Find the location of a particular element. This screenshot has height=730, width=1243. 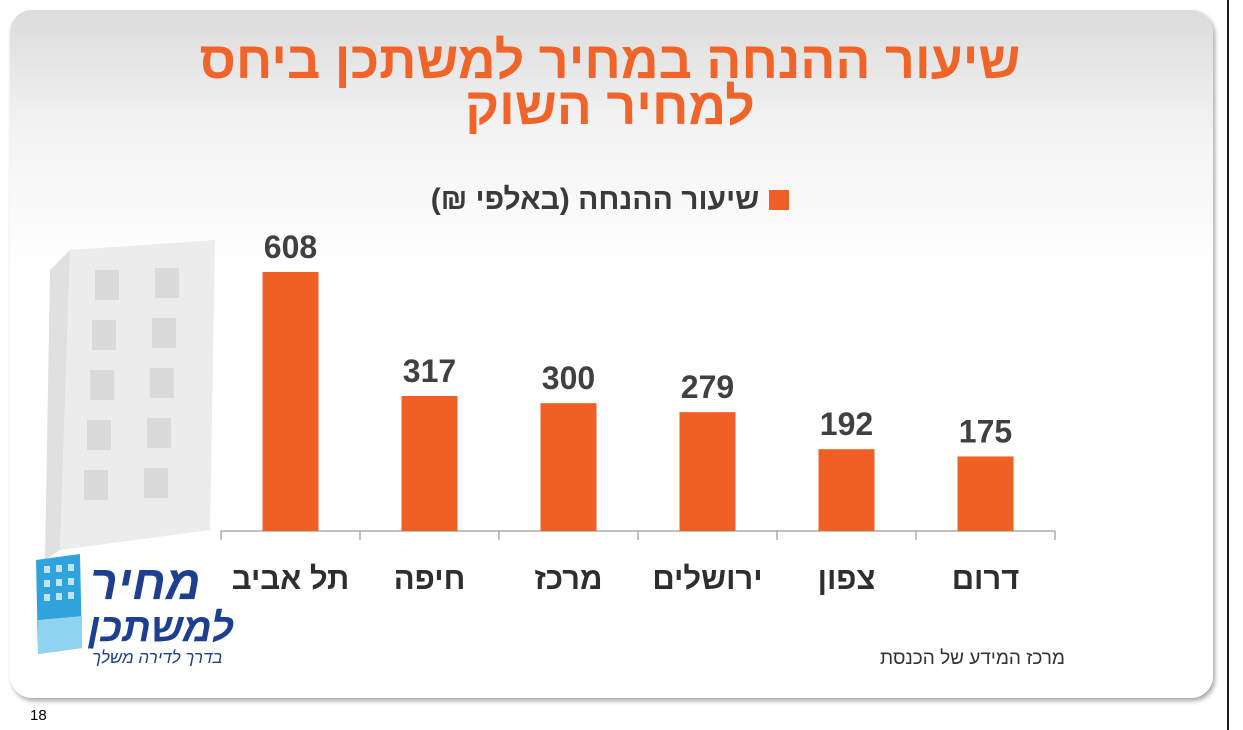

category-label-2: חיפה is located at coordinates (430, 578).